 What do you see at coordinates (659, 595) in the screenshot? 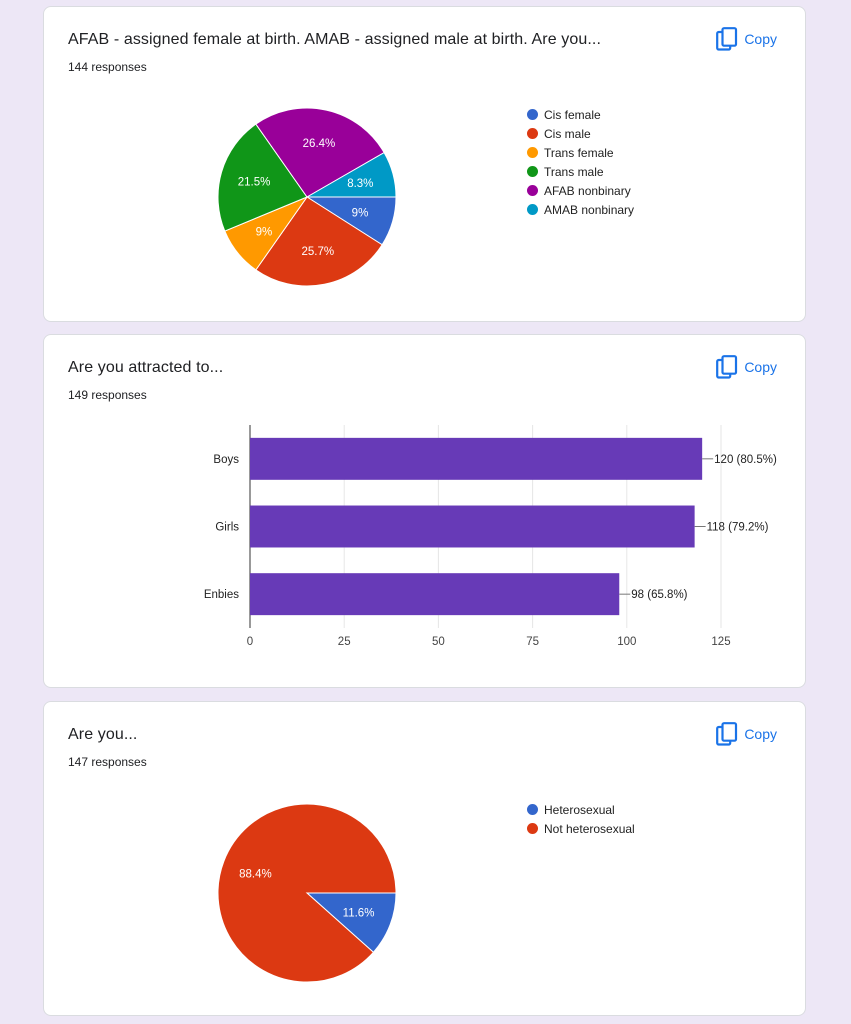
I see `data-label: 98 (65.8%)` at bounding box center [659, 595].